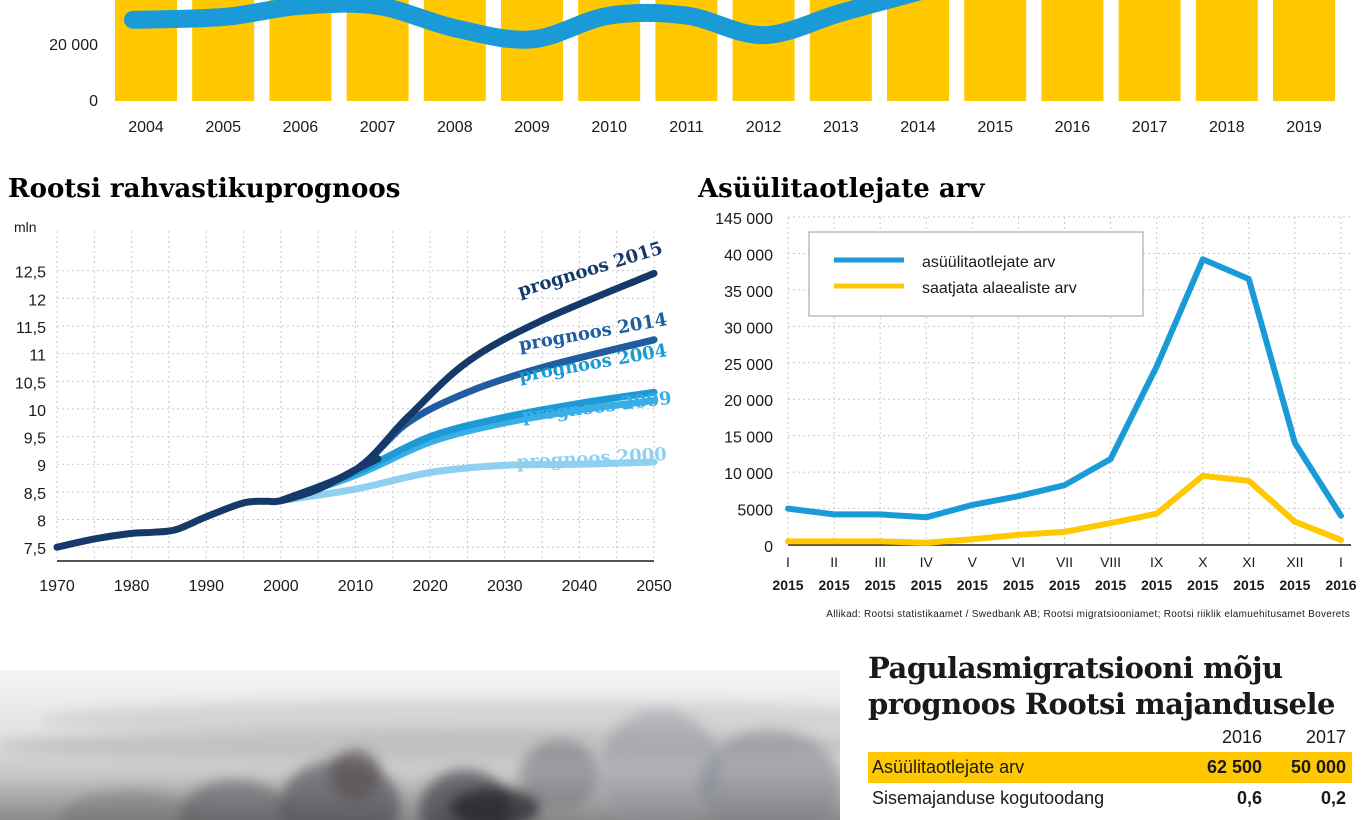  What do you see at coordinates (948, 767) in the screenshot?
I see `table-row-label: Asüülitaotlejate arv` at bounding box center [948, 767].